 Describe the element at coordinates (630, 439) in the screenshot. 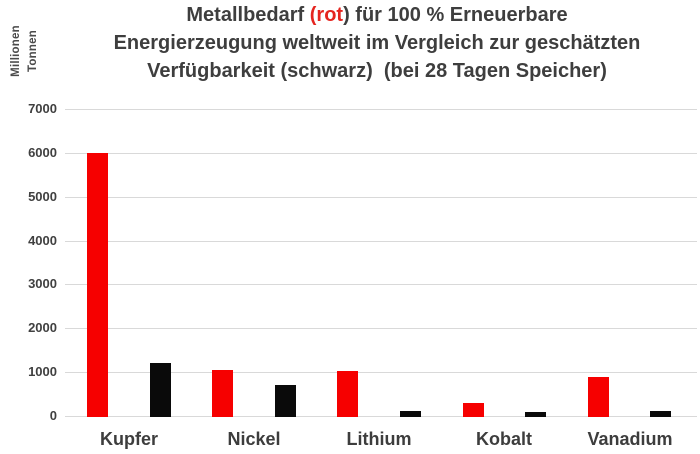

I see `x-axis-label-vanadium: Vanadium` at that location.